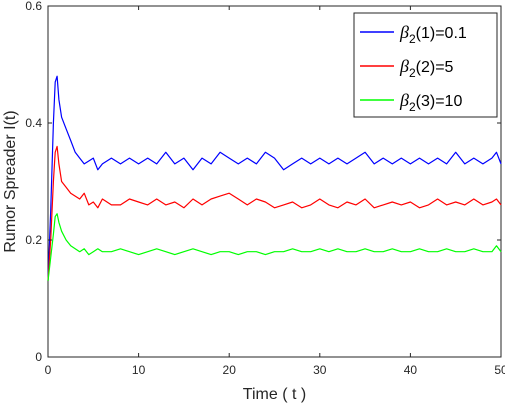 This screenshot has width=505, height=406. What do you see at coordinates (33, 123) in the screenshot?
I see `y-tick-label: 0.4` at bounding box center [33, 123].